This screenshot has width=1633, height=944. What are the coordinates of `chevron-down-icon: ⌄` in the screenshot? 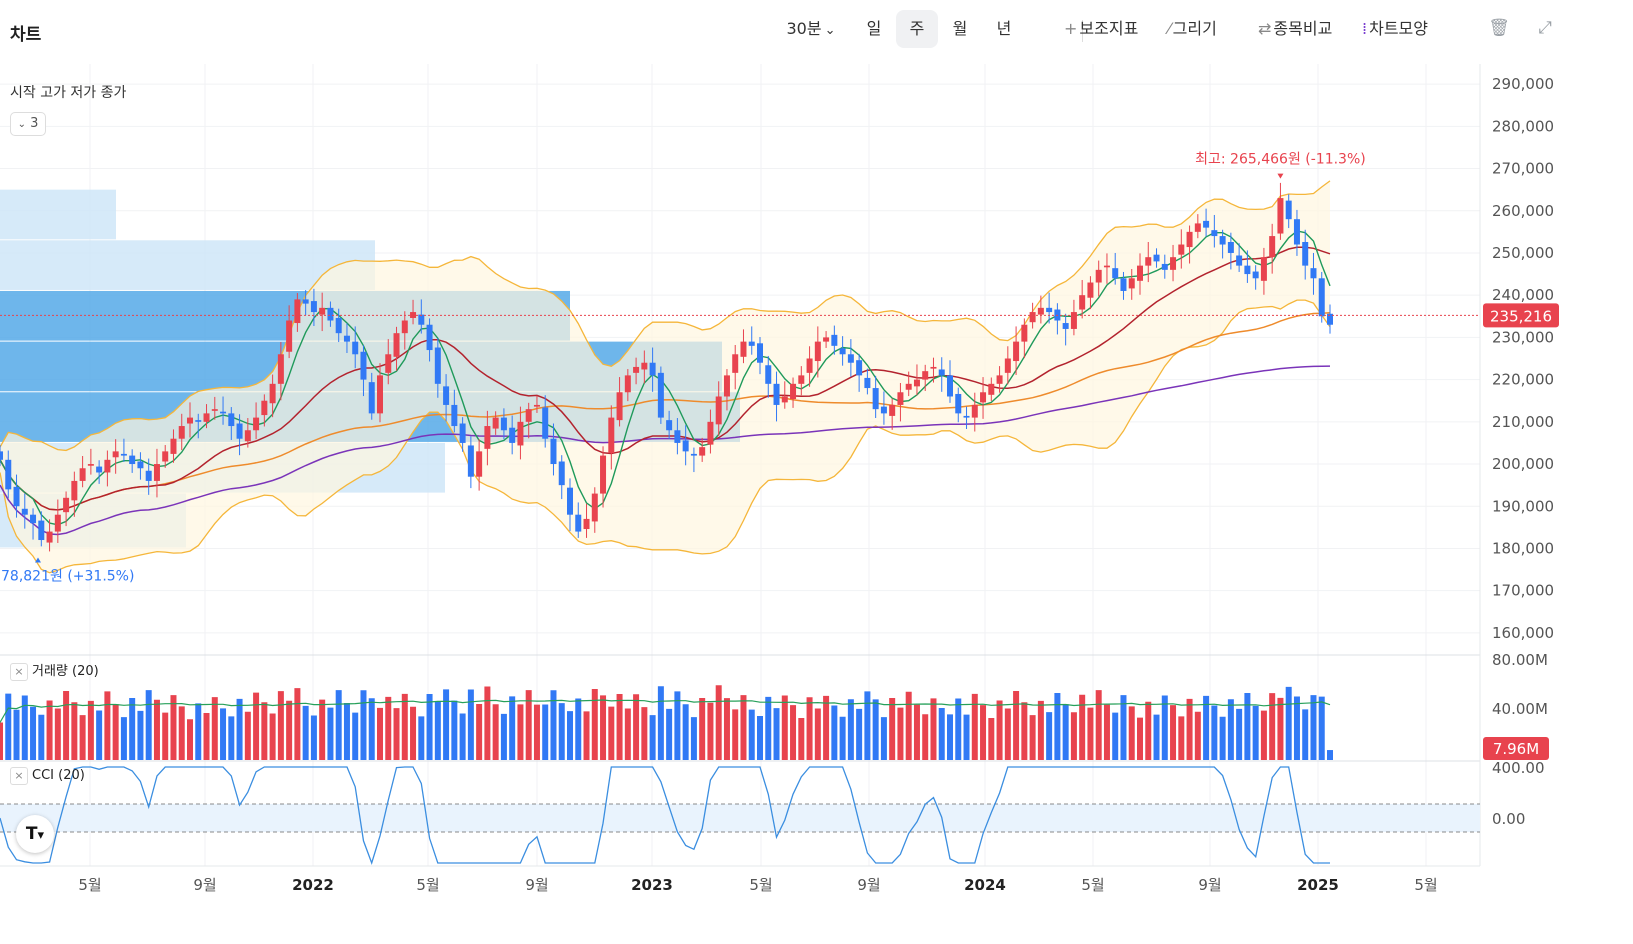 It's located at (830, 30).